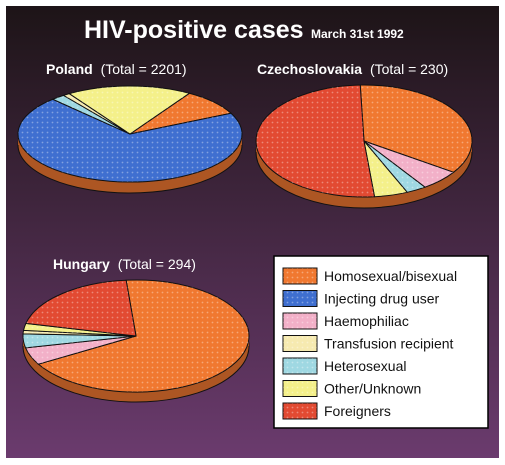 The image size is (505, 465). Describe the element at coordinates (80, 350) in the screenshot. I see `hungary-slice-haemophiliac-texture` at that location.